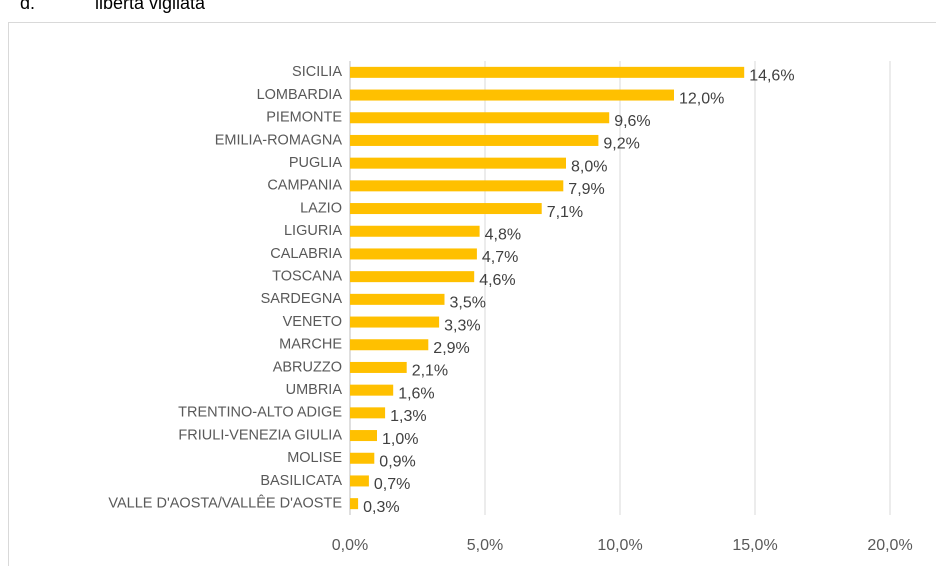 This screenshot has height=566, width=936. I want to click on y-tick-label: PUGLIA, so click(316, 163).